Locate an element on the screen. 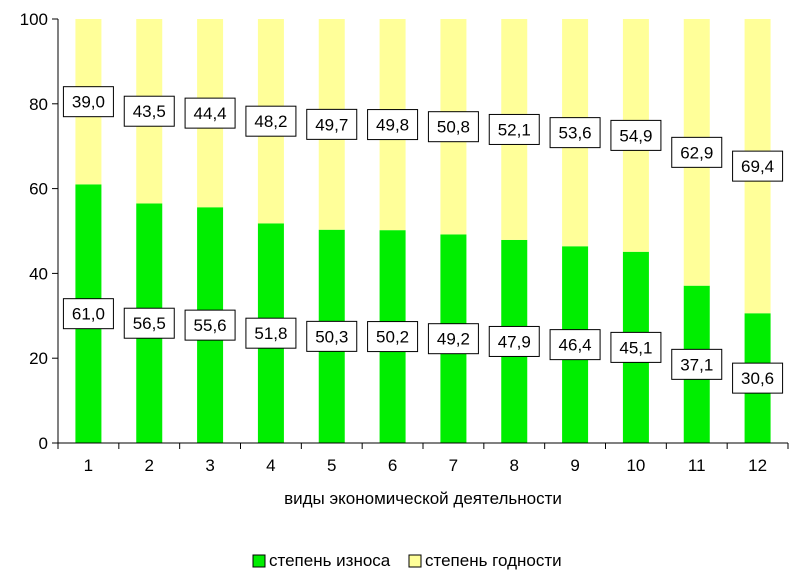  x-tick-label: 11 is located at coordinates (697, 465).